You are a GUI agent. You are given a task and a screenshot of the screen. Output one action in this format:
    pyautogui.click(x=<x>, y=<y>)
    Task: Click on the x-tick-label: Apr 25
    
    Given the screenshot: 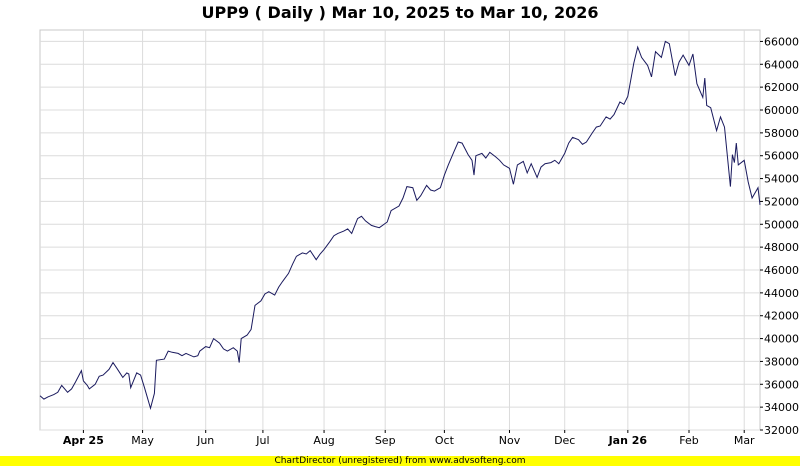 What is the action you would take?
    pyautogui.click(x=83, y=440)
    